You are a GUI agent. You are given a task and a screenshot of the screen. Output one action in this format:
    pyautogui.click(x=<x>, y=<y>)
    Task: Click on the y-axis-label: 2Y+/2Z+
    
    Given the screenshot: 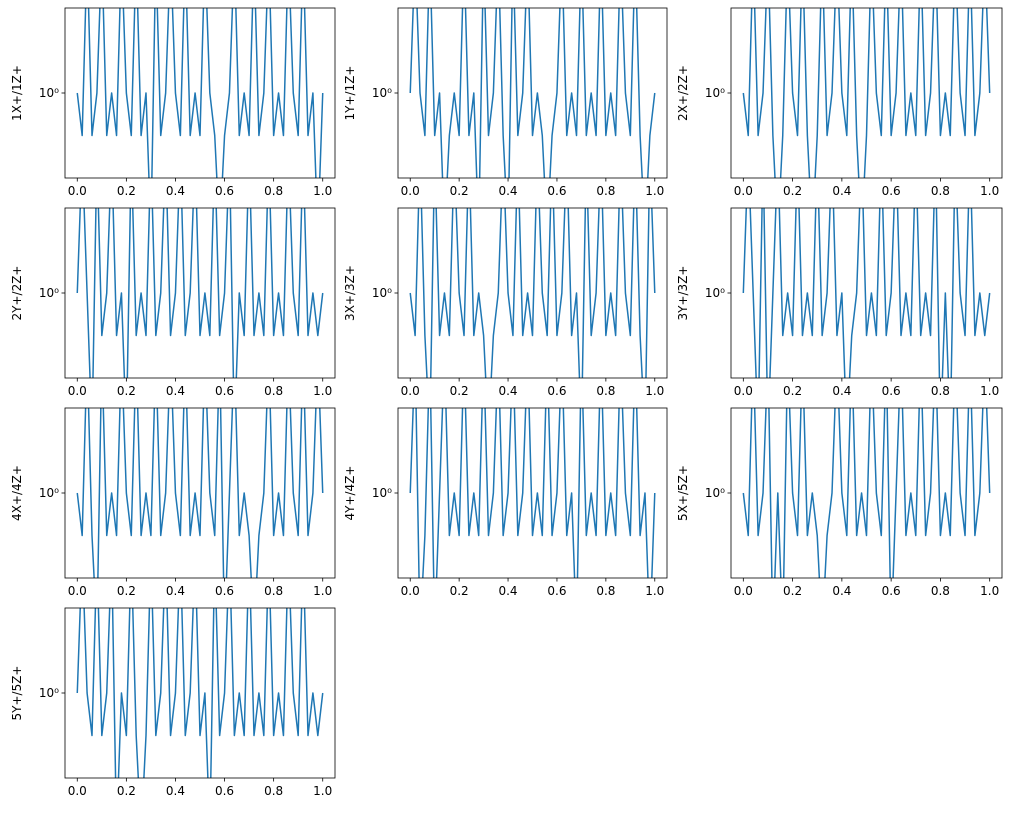 What is the action you would take?
    pyautogui.click(x=17, y=293)
    